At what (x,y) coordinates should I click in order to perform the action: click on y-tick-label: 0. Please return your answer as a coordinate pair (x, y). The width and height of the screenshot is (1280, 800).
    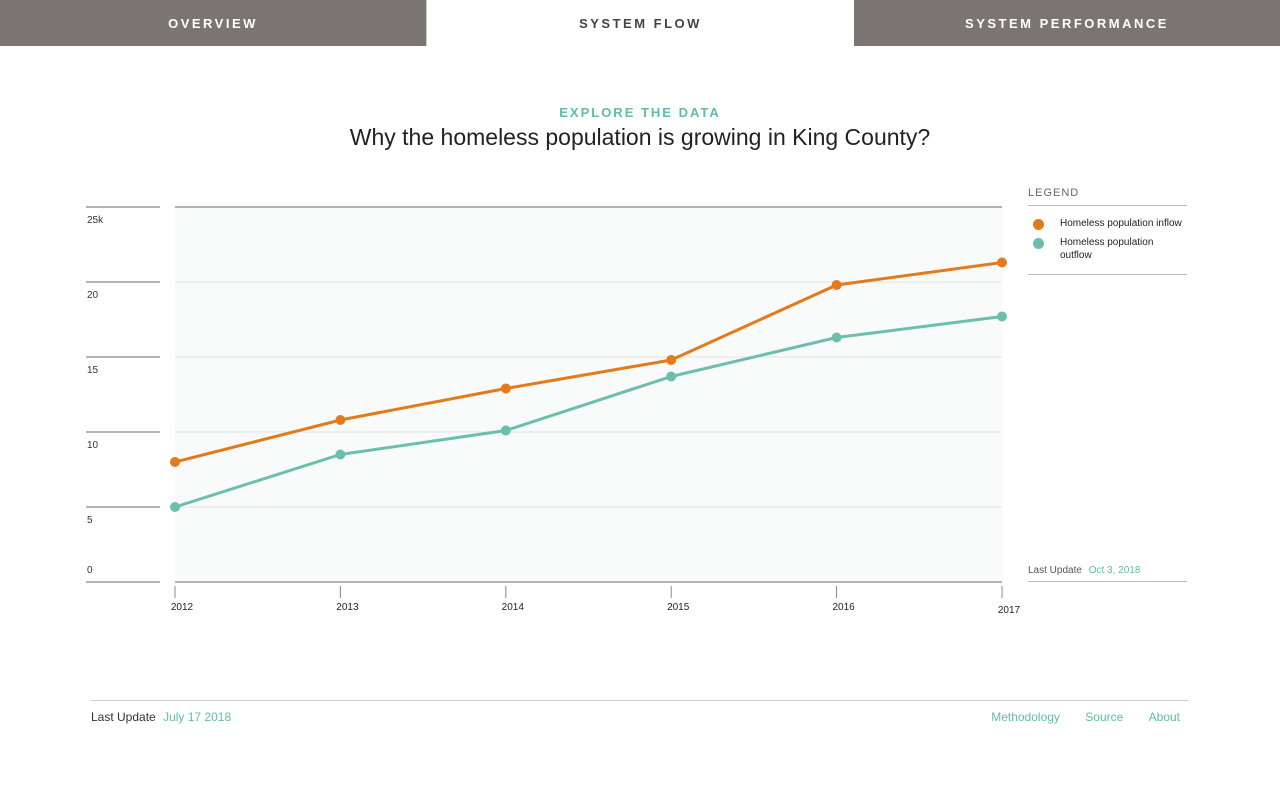
    Looking at the image, I should click on (90, 570).